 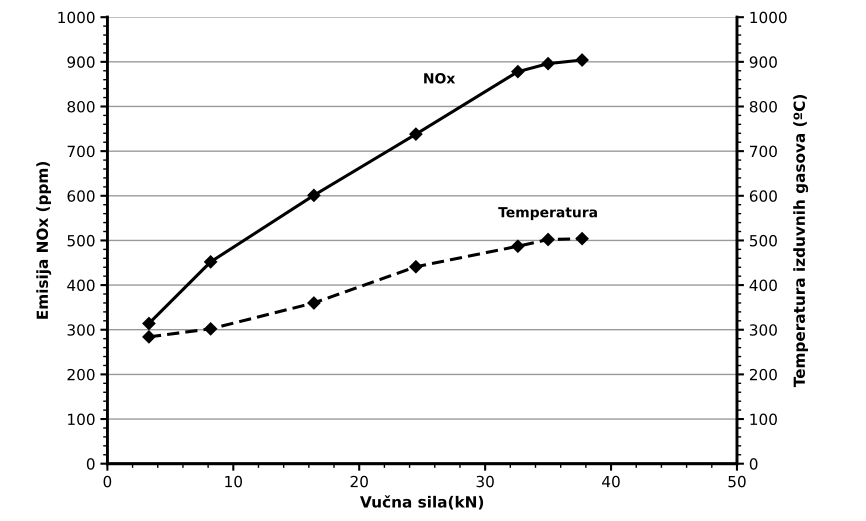 I want to click on y-tick-label: 0, so click(x=90, y=464).